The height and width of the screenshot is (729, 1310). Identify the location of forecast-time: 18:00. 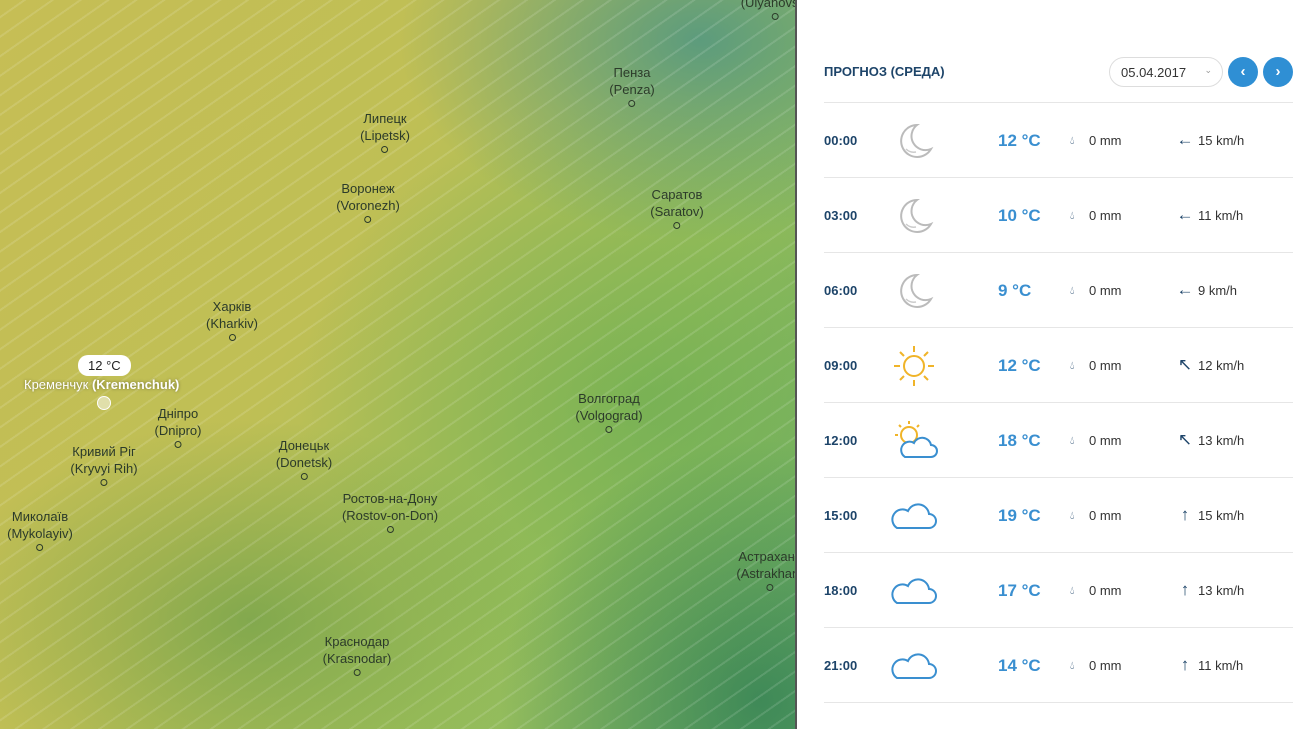
(841, 590).